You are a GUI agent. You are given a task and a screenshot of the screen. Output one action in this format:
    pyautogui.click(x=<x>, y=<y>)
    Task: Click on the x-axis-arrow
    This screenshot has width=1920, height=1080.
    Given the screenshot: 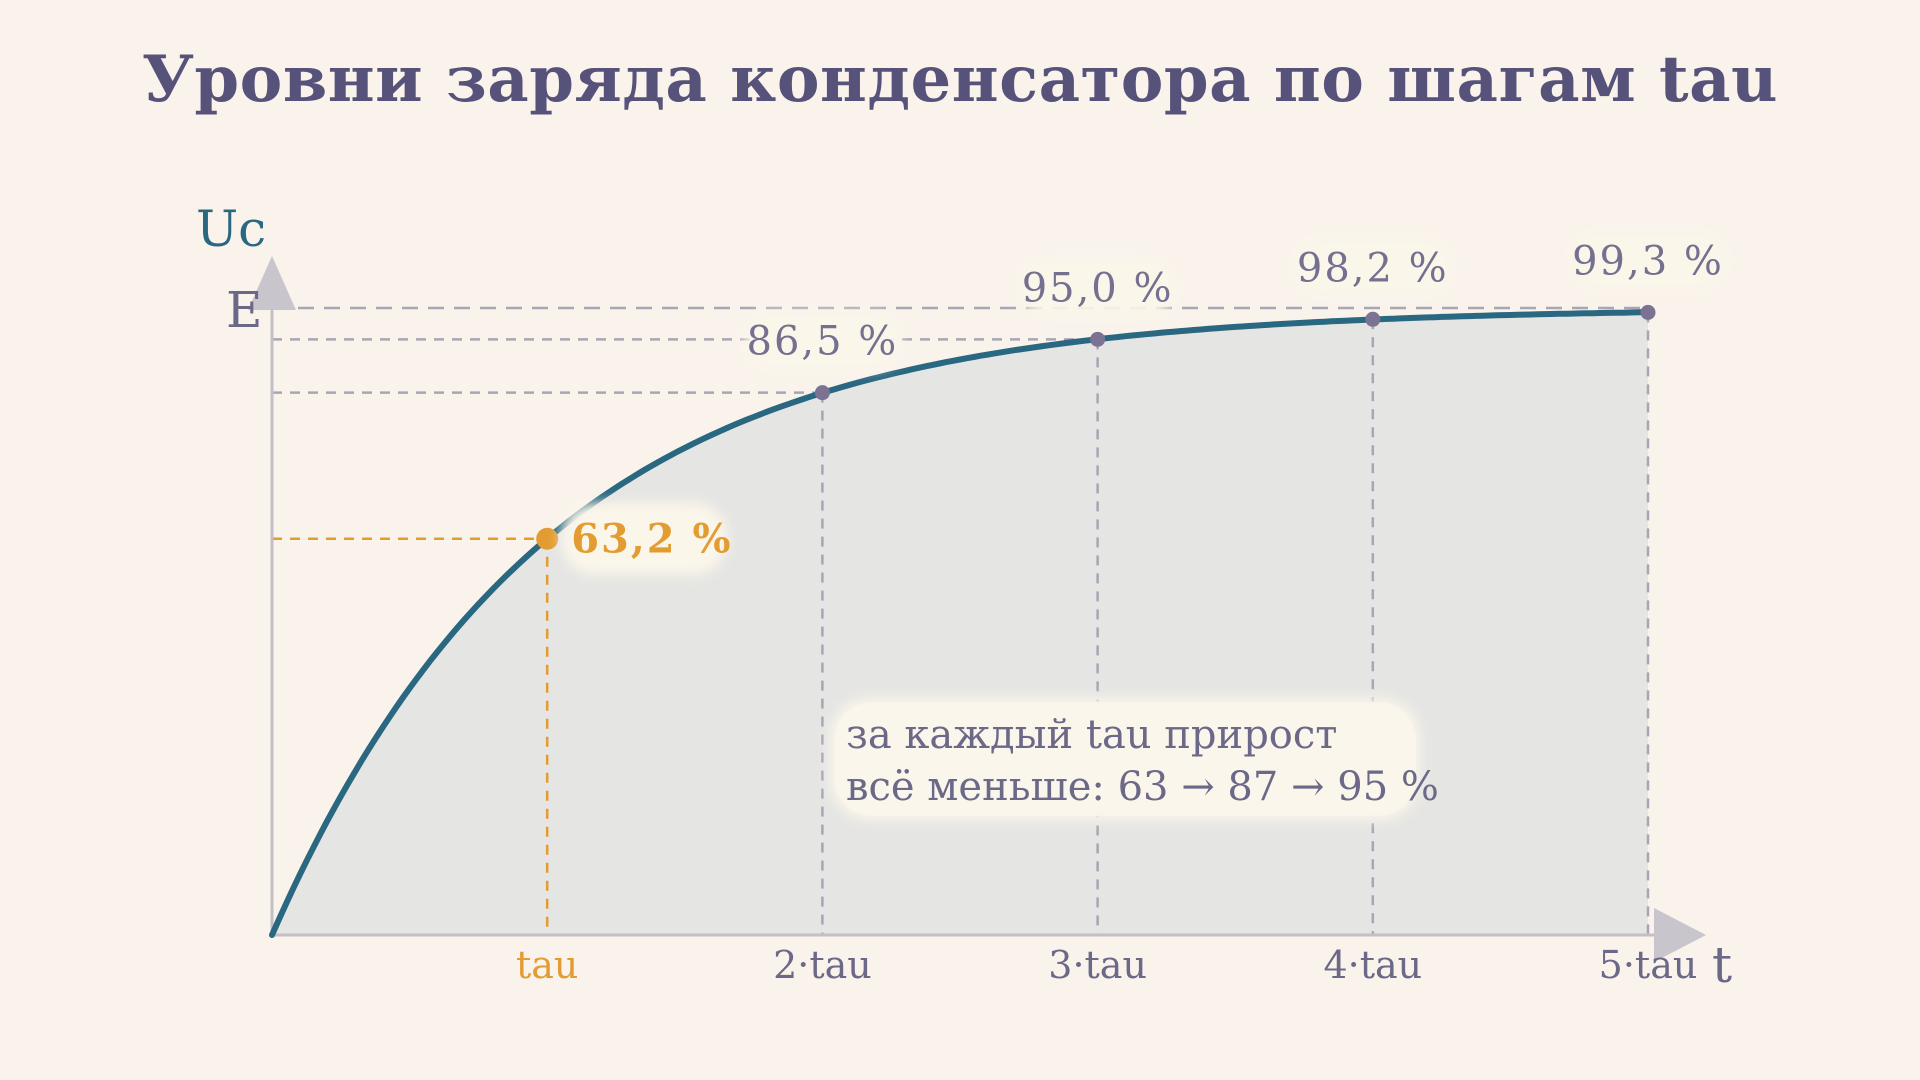 What is the action you would take?
    pyautogui.click(x=1680, y=935)
    